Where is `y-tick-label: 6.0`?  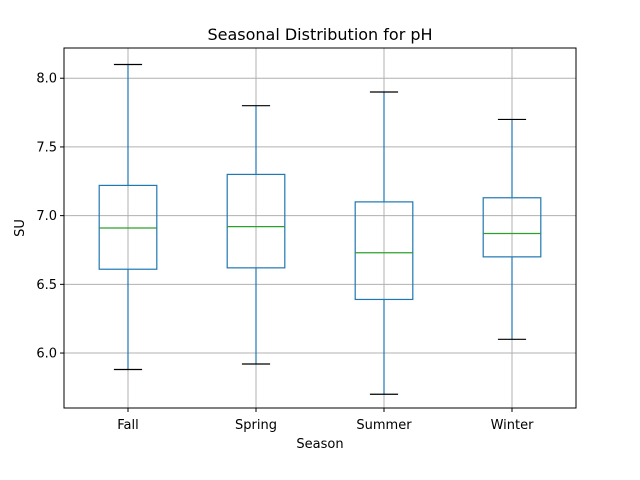
y-tick-label: 6.0 is located at coordinates (46, 354).